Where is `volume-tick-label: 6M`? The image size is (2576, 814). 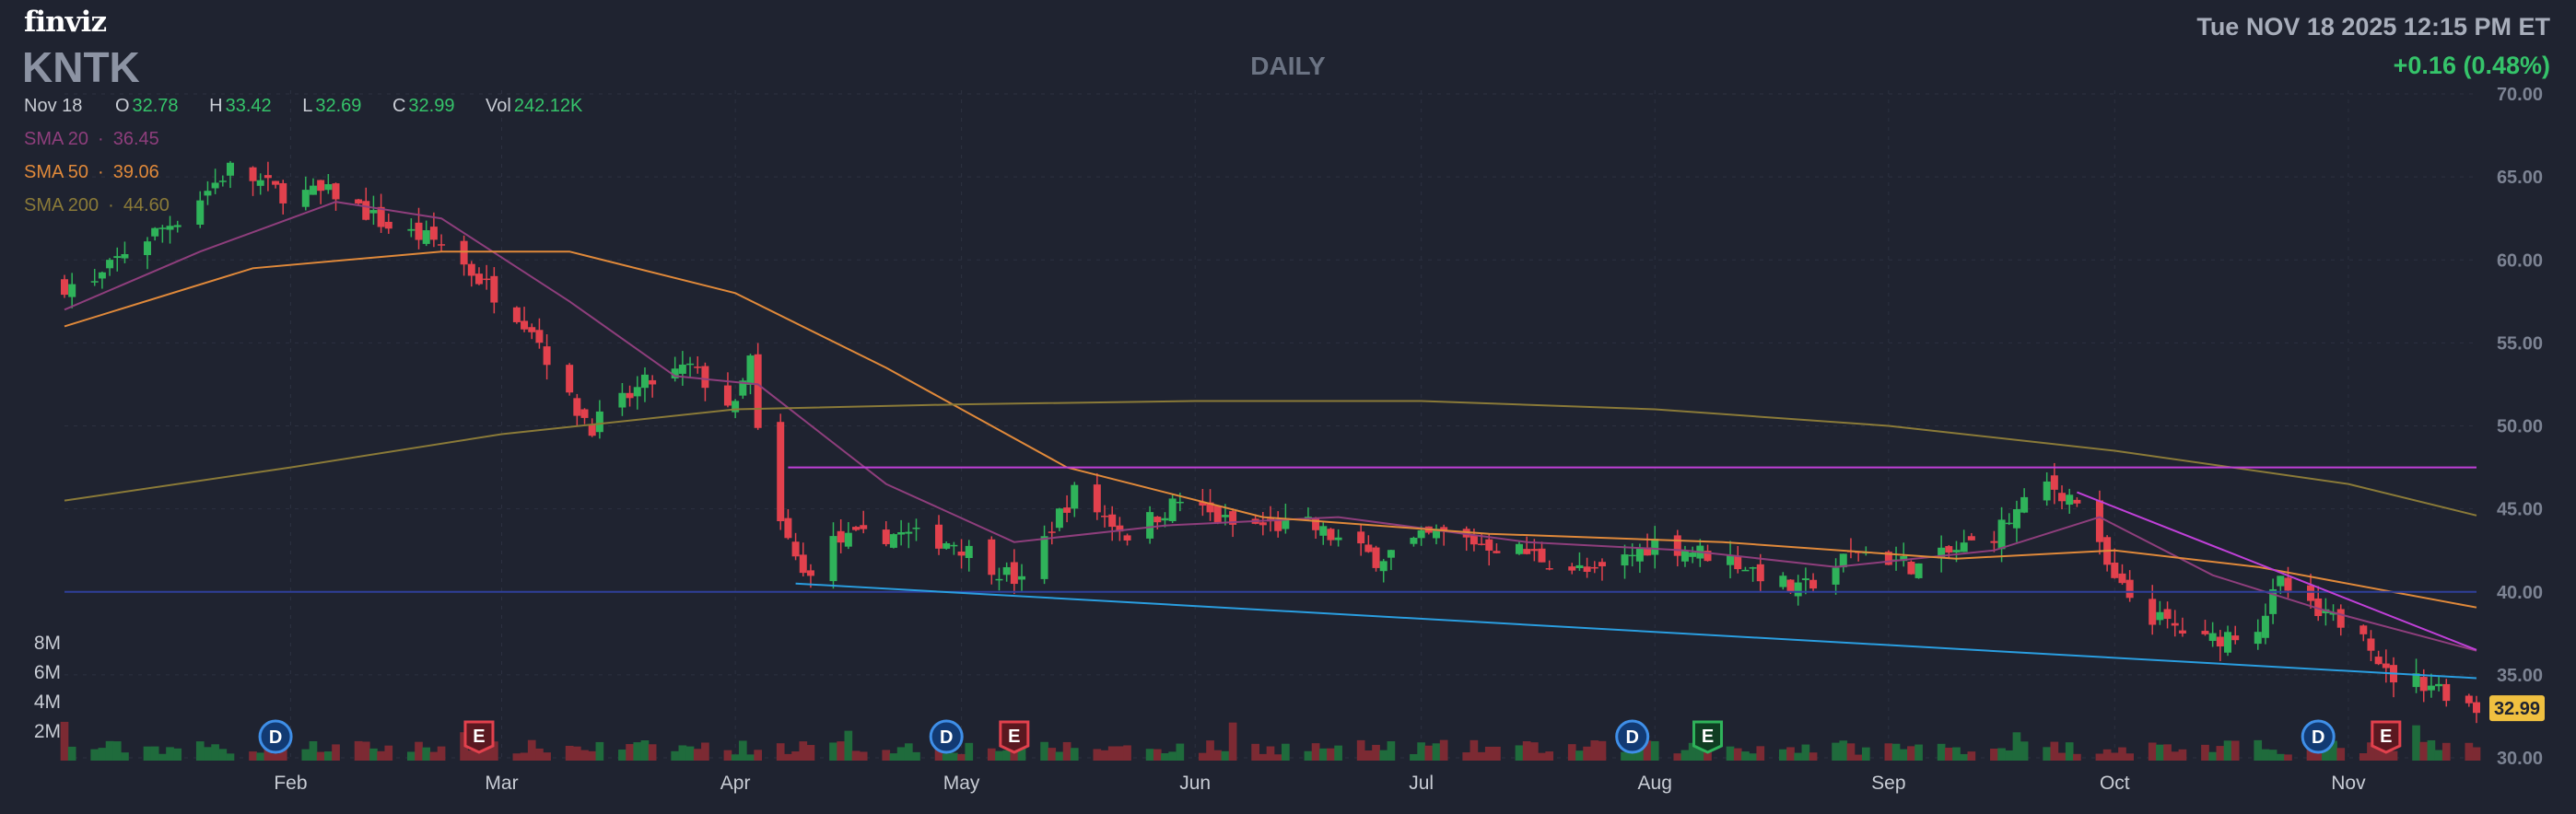 volume-tick-label: 6M is located at coordinates (47, 672).